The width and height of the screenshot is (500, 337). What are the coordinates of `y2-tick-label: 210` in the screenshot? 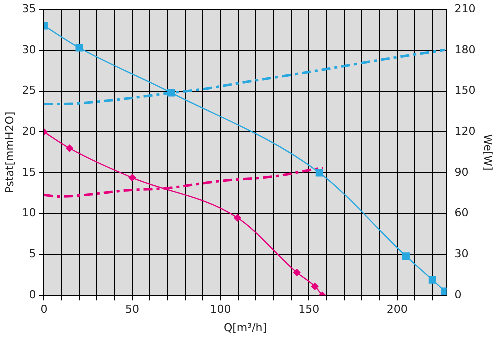 It's located at (465, 9).